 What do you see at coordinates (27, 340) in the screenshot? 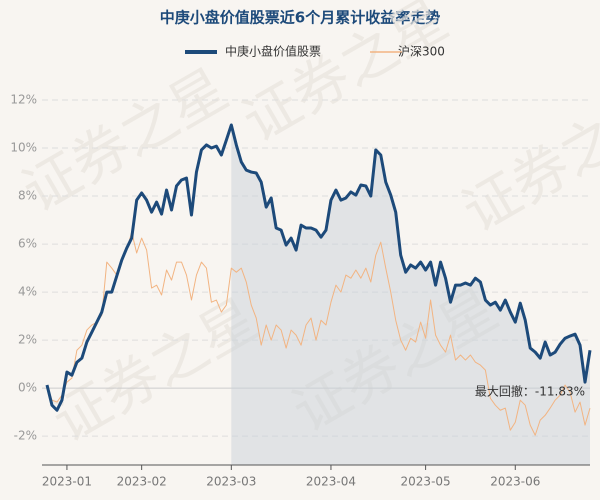
I see `y-tick-label: 2%` at bounding box center [27, 340].